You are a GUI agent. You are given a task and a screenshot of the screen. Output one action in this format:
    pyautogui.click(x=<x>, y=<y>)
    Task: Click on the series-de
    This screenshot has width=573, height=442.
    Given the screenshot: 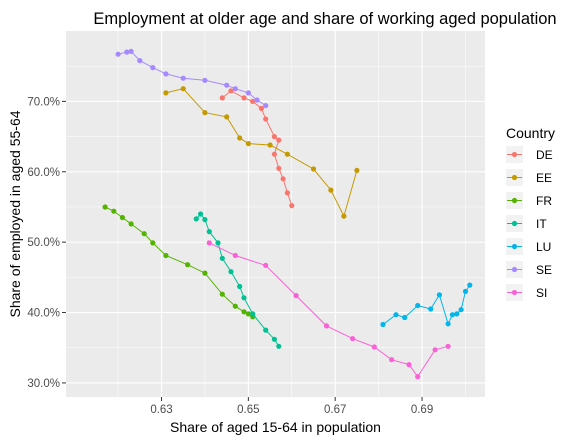 What is the action you would take?
    pyautogui.click(x=257, y=148)
    